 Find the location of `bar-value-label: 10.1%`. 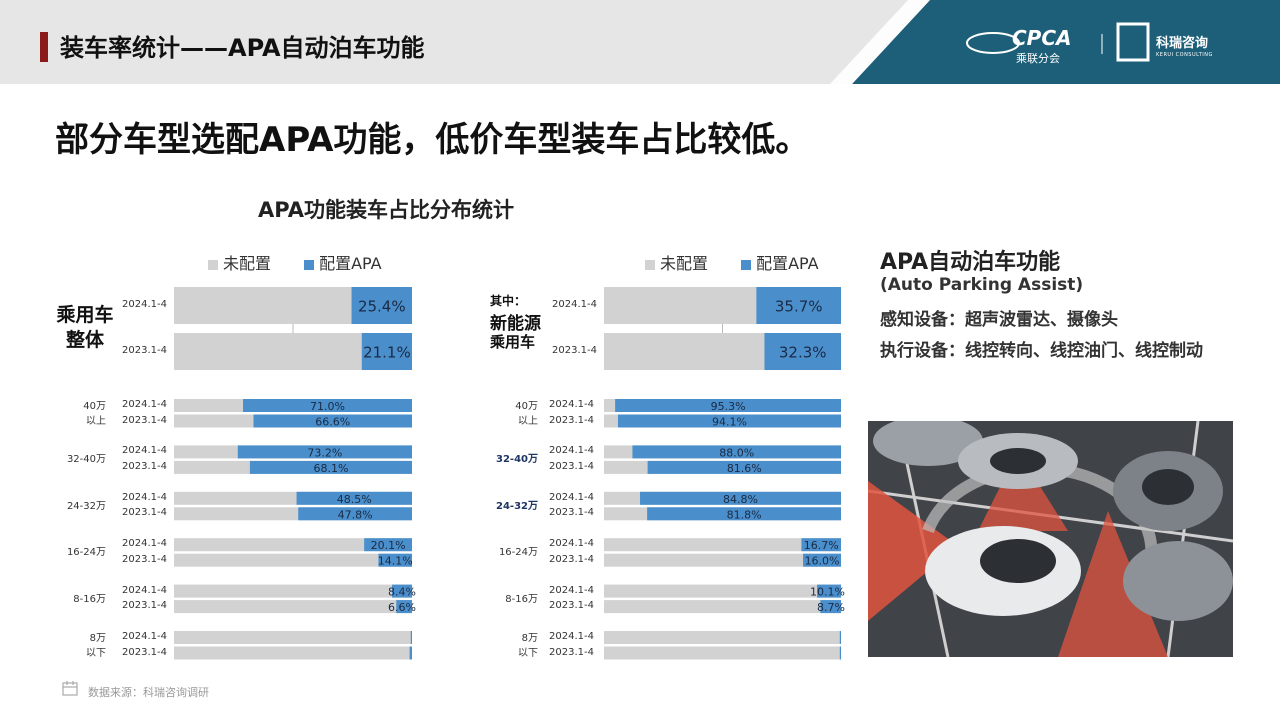

bar-value-label: 10.1% is located at coordinates (827, 592).